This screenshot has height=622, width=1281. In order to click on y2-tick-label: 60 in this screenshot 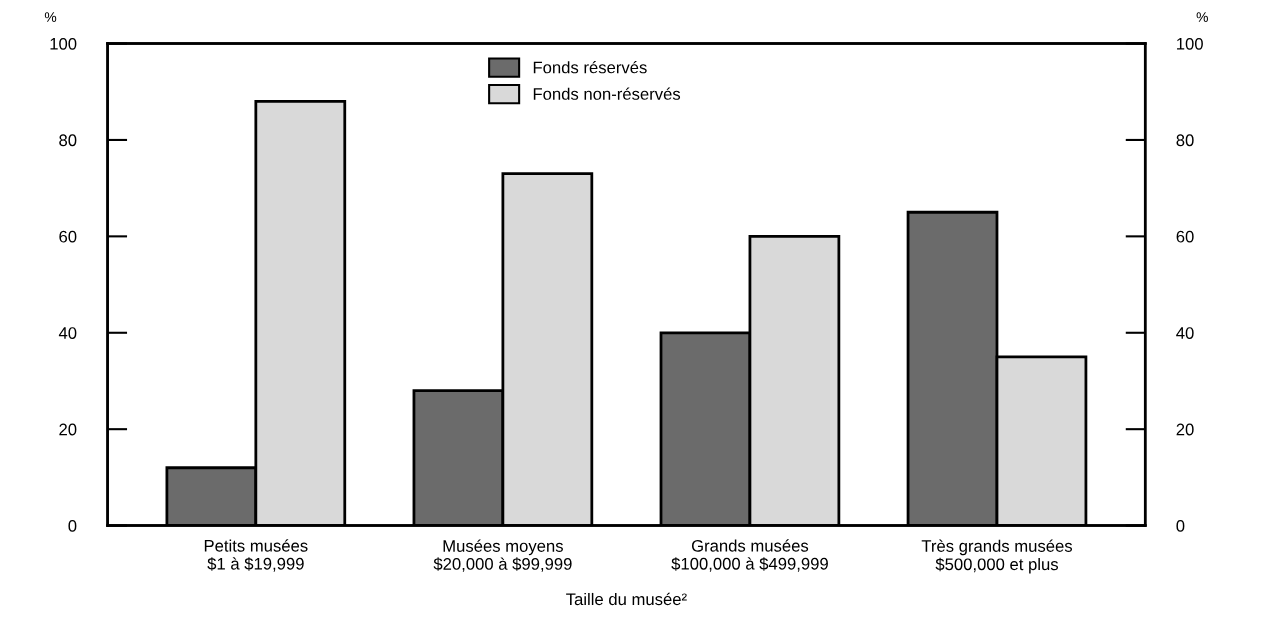, I will do `click(1185, 236)`.